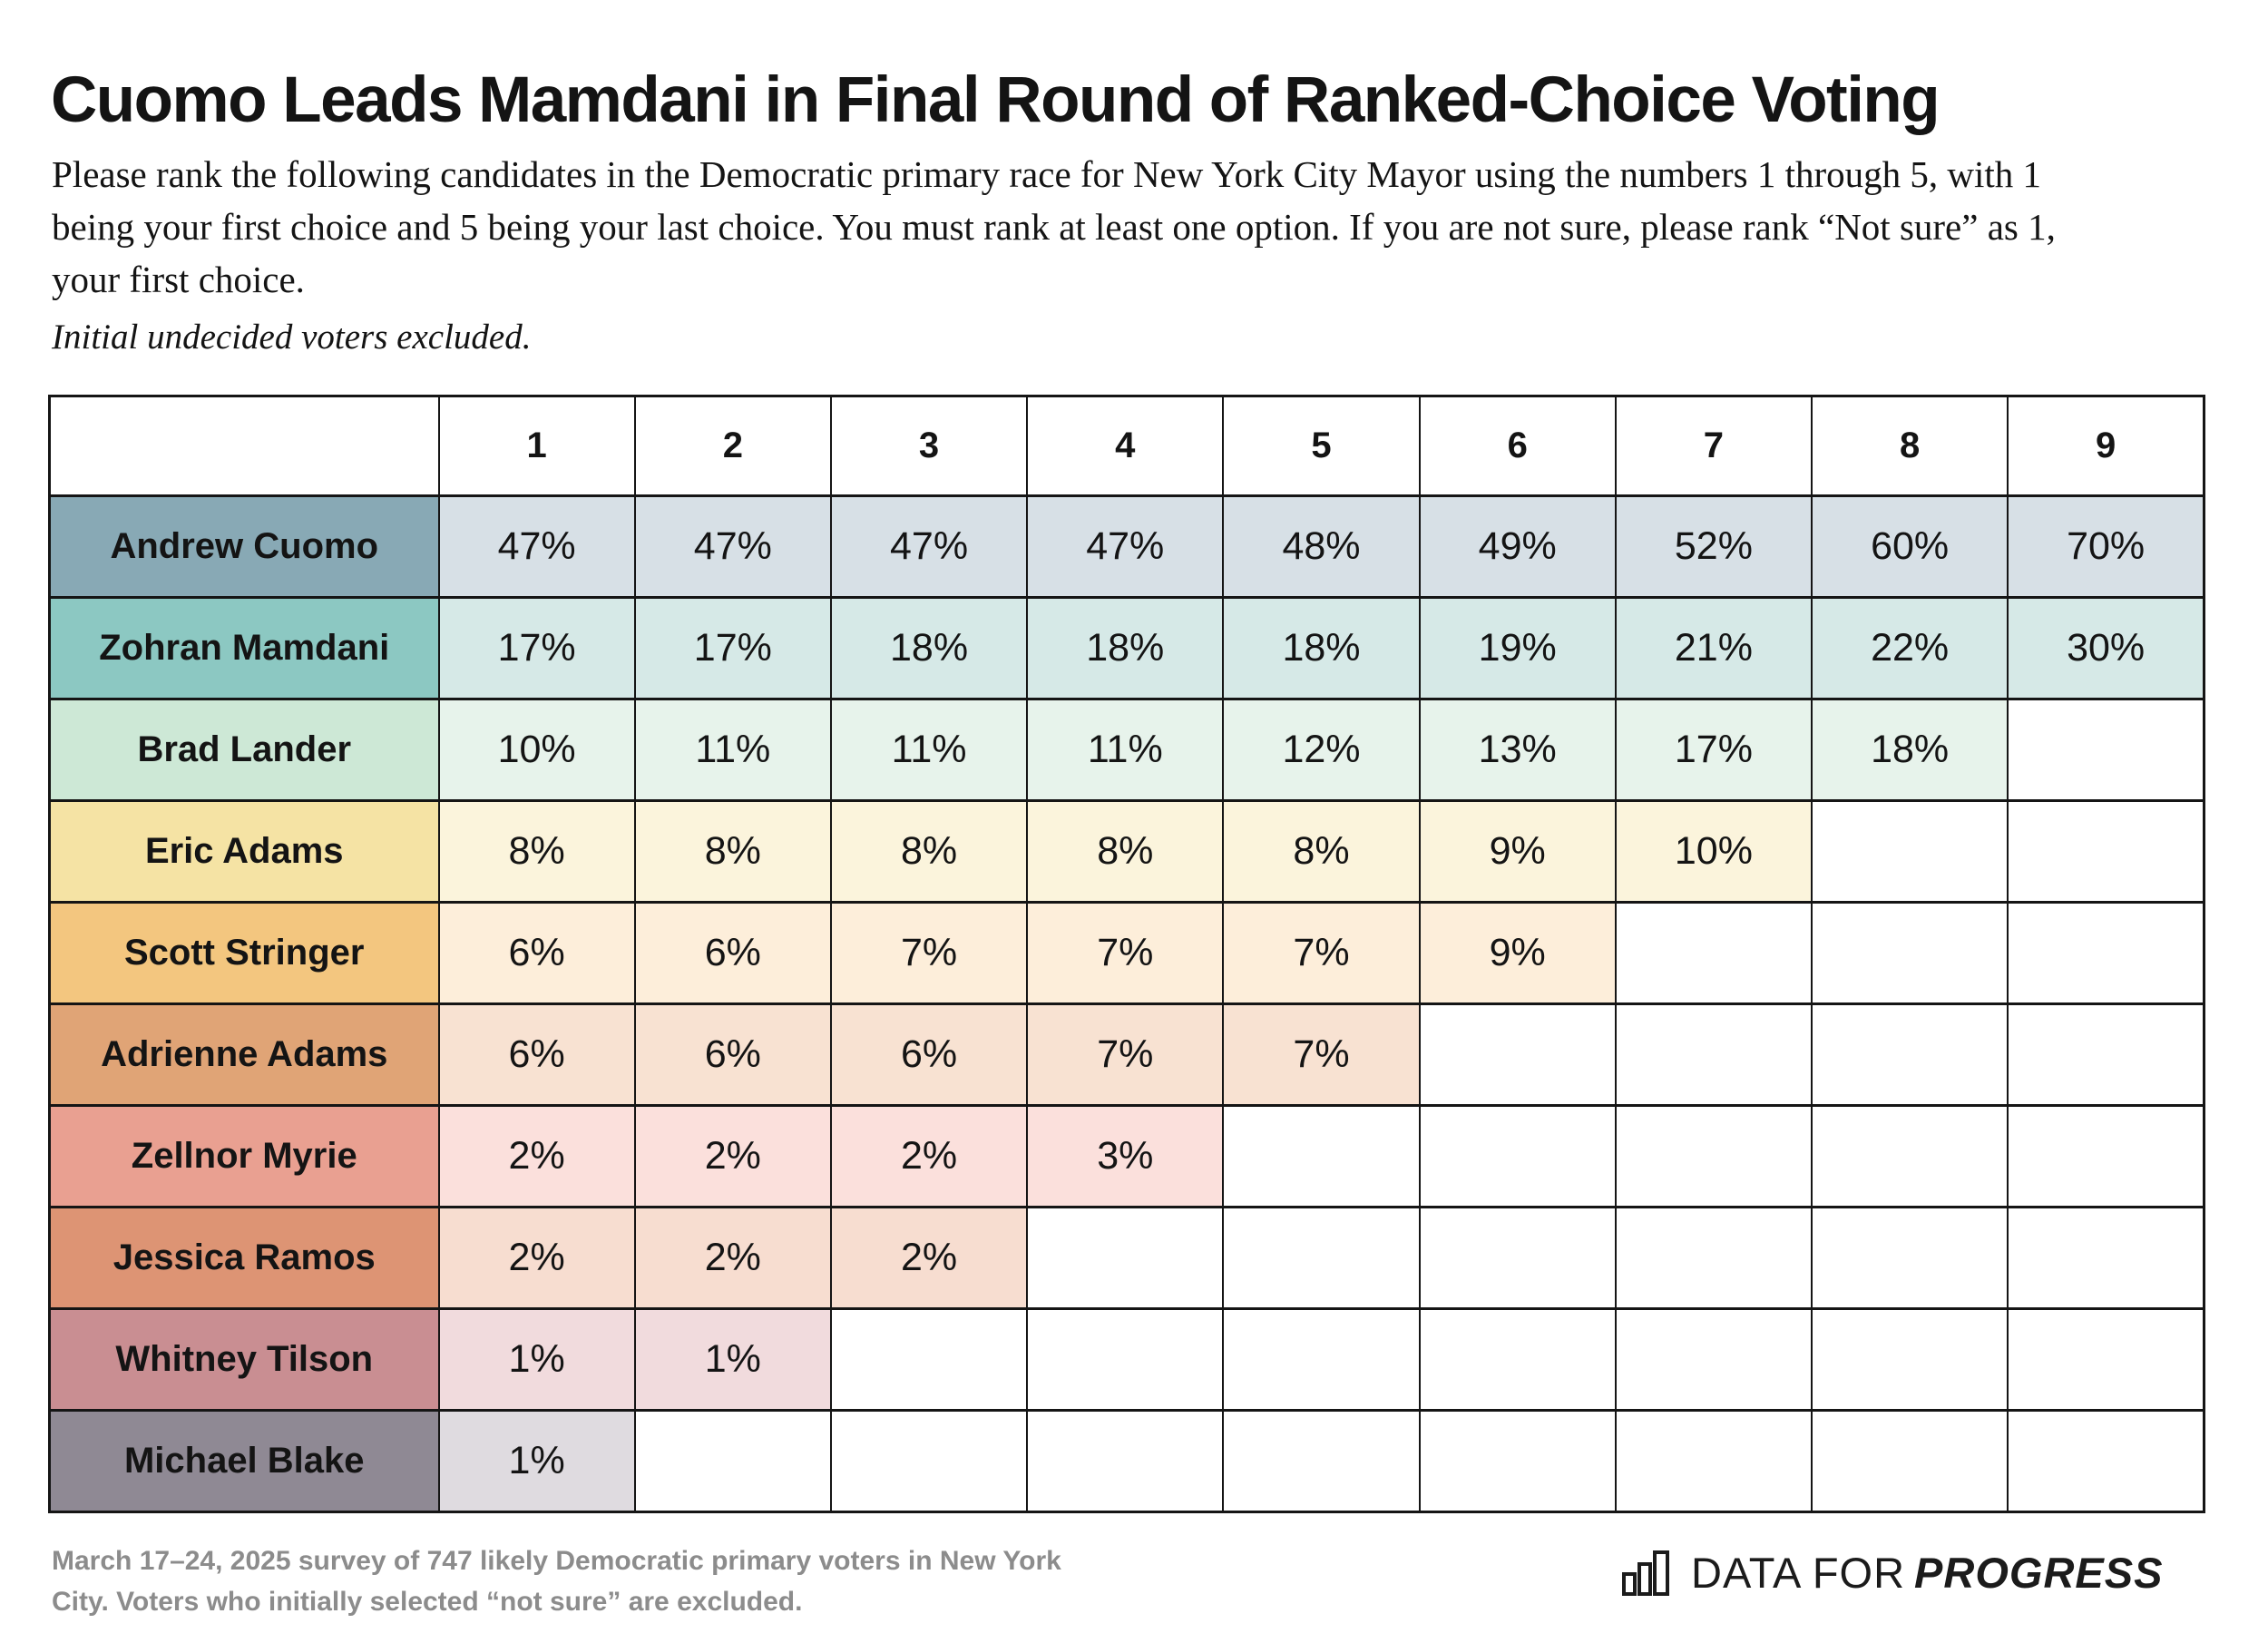  What do you see at coordinates (244, 1461) in the screenshot?
I see `candidate-name-cell: Michael Blake` at bounding box center [244, 1461].